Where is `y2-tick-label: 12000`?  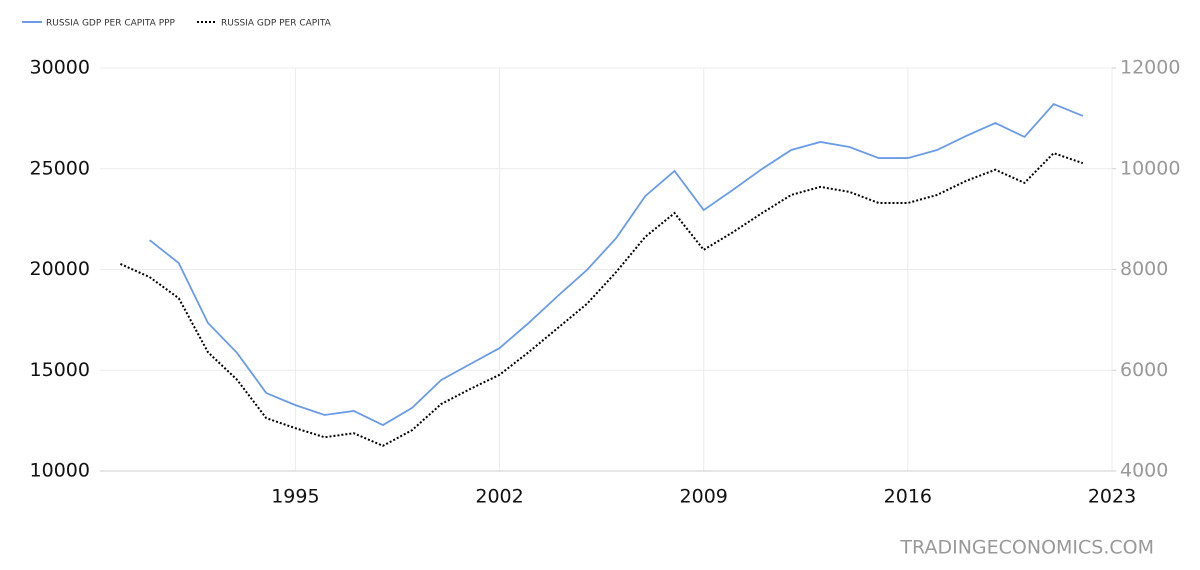
y2-tick-label: 12000 is located at coordinates (1150, 68).